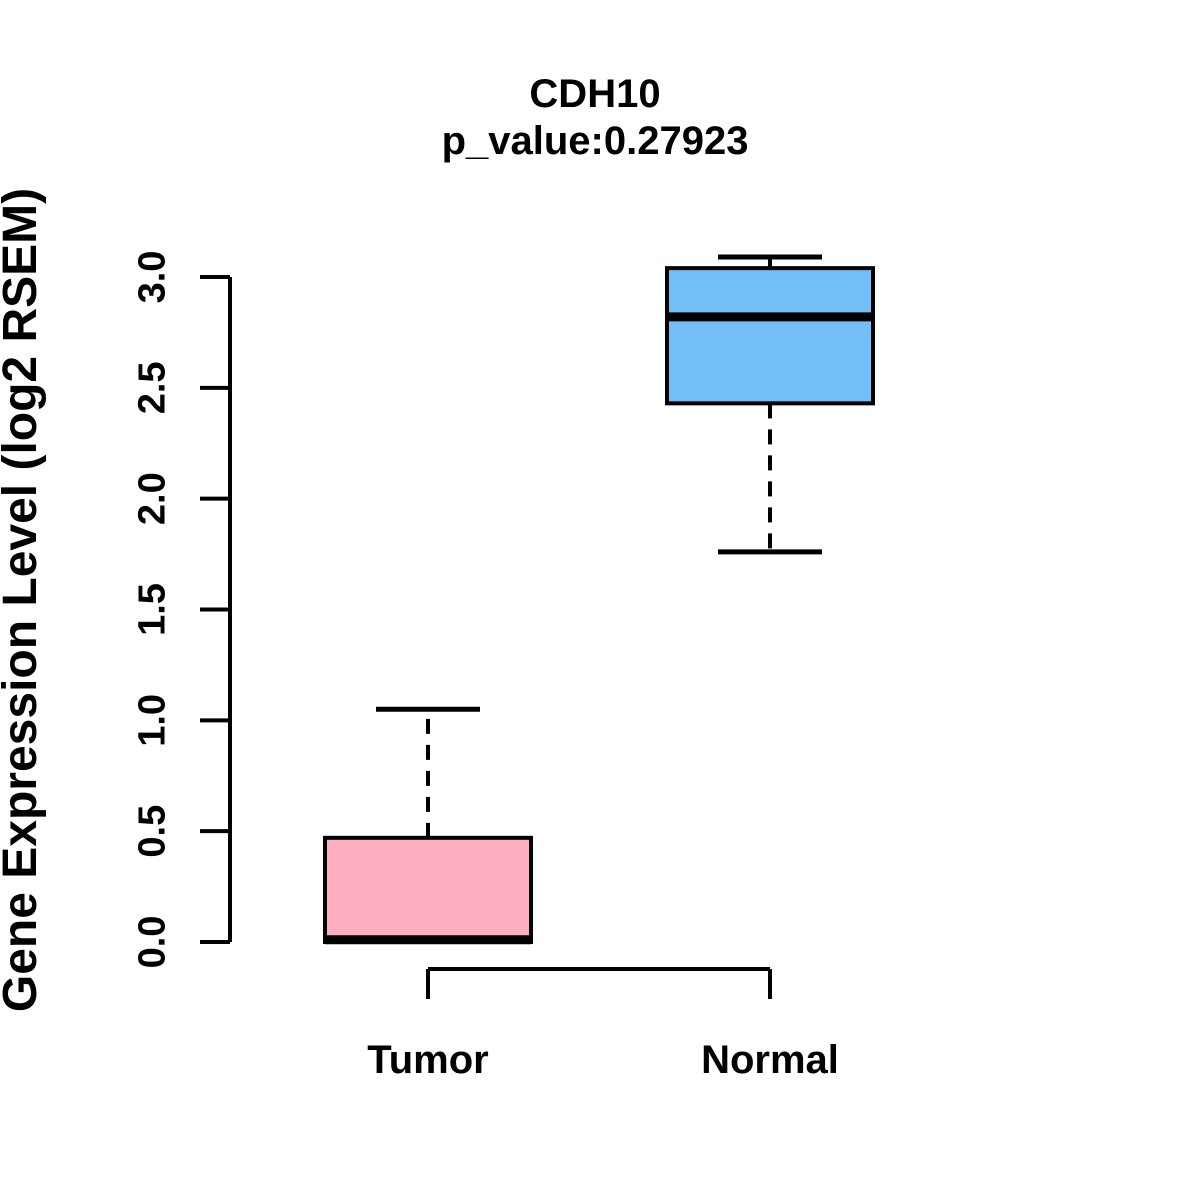 Image resolution: width=1200 pixels, height=1200 pixels. I want to click on y-tick-label: 1.0, so click(152, 720).